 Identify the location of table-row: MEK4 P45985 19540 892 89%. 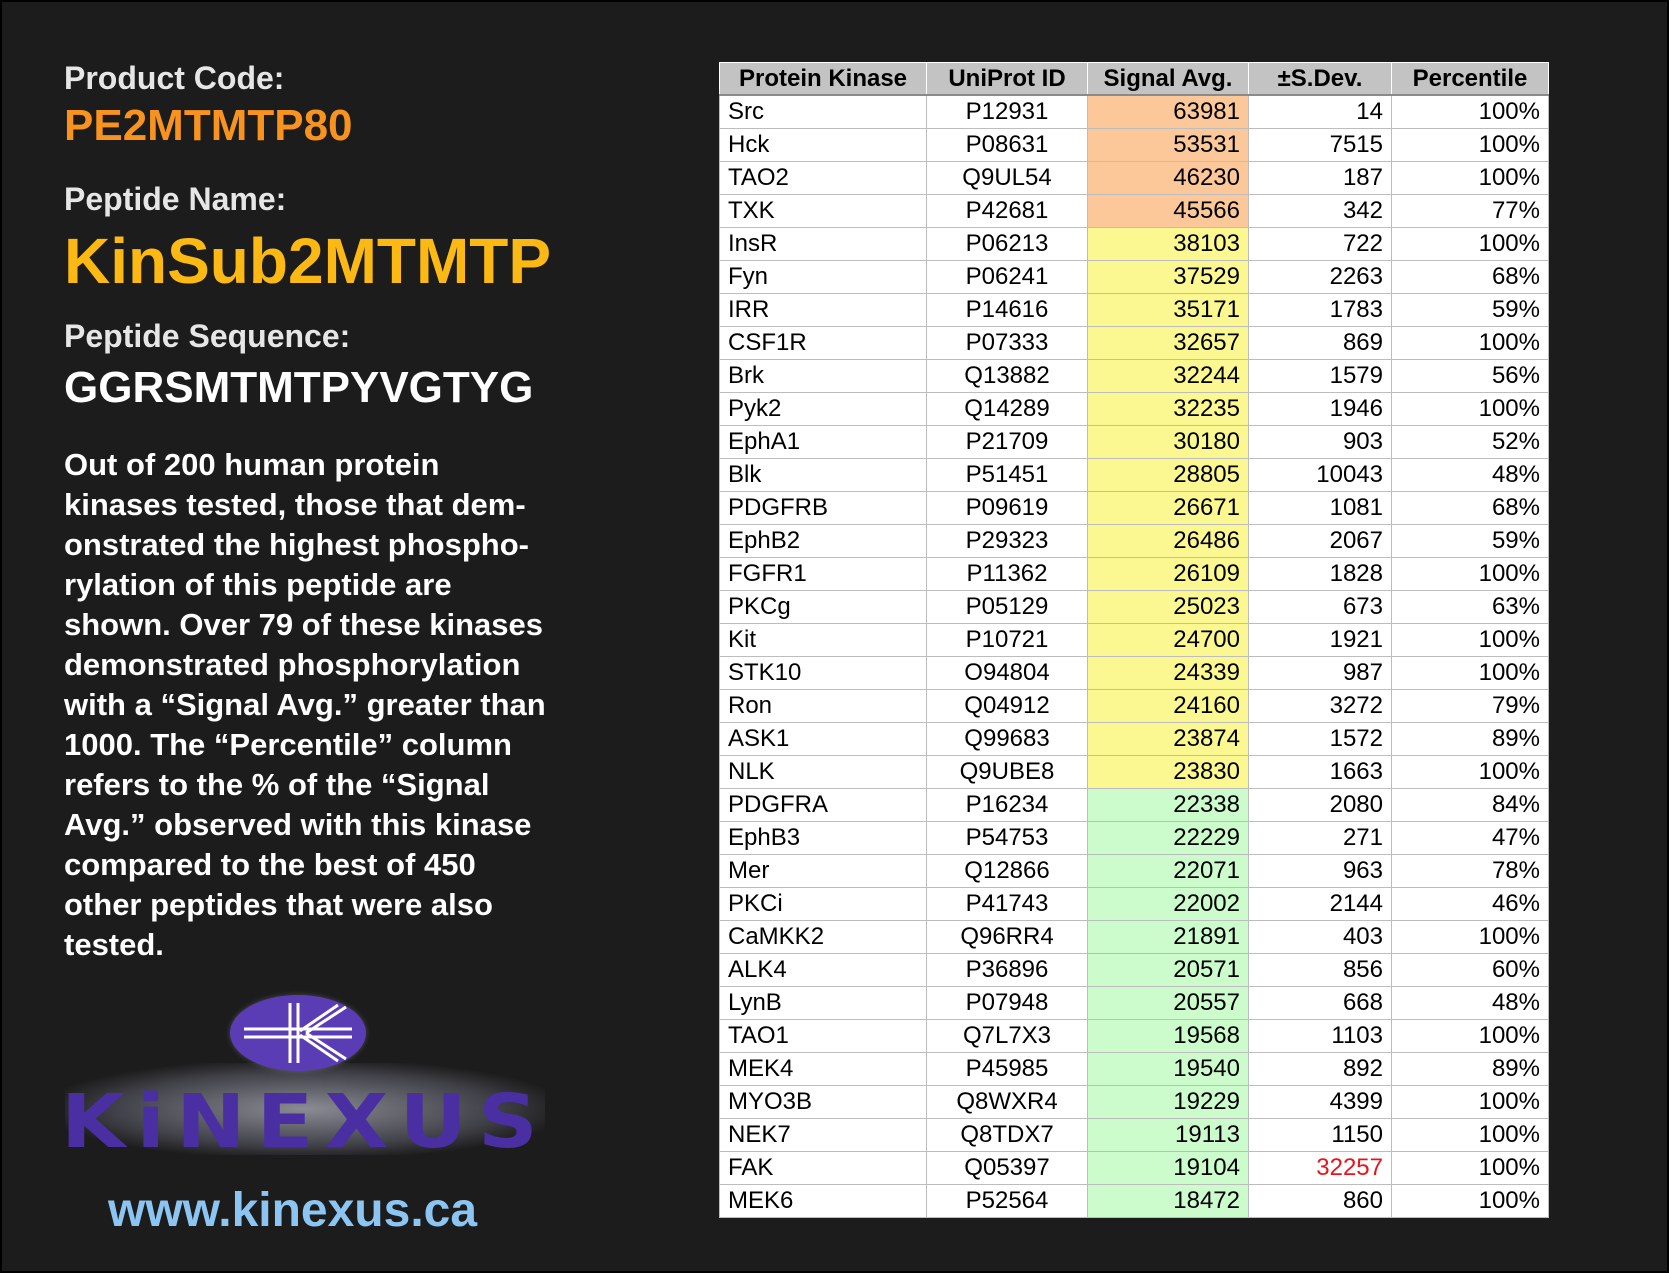
(1134, 1069).